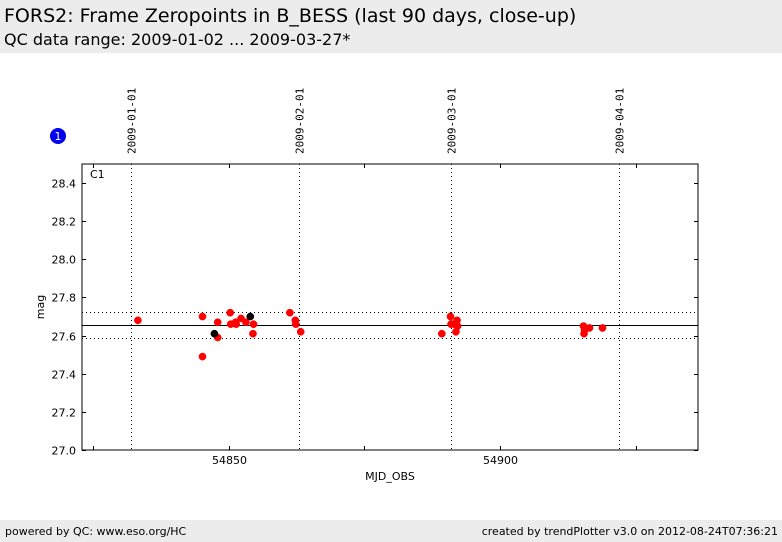  I want to click on date-marker-label: 2009-04-01, so click(620, 121).